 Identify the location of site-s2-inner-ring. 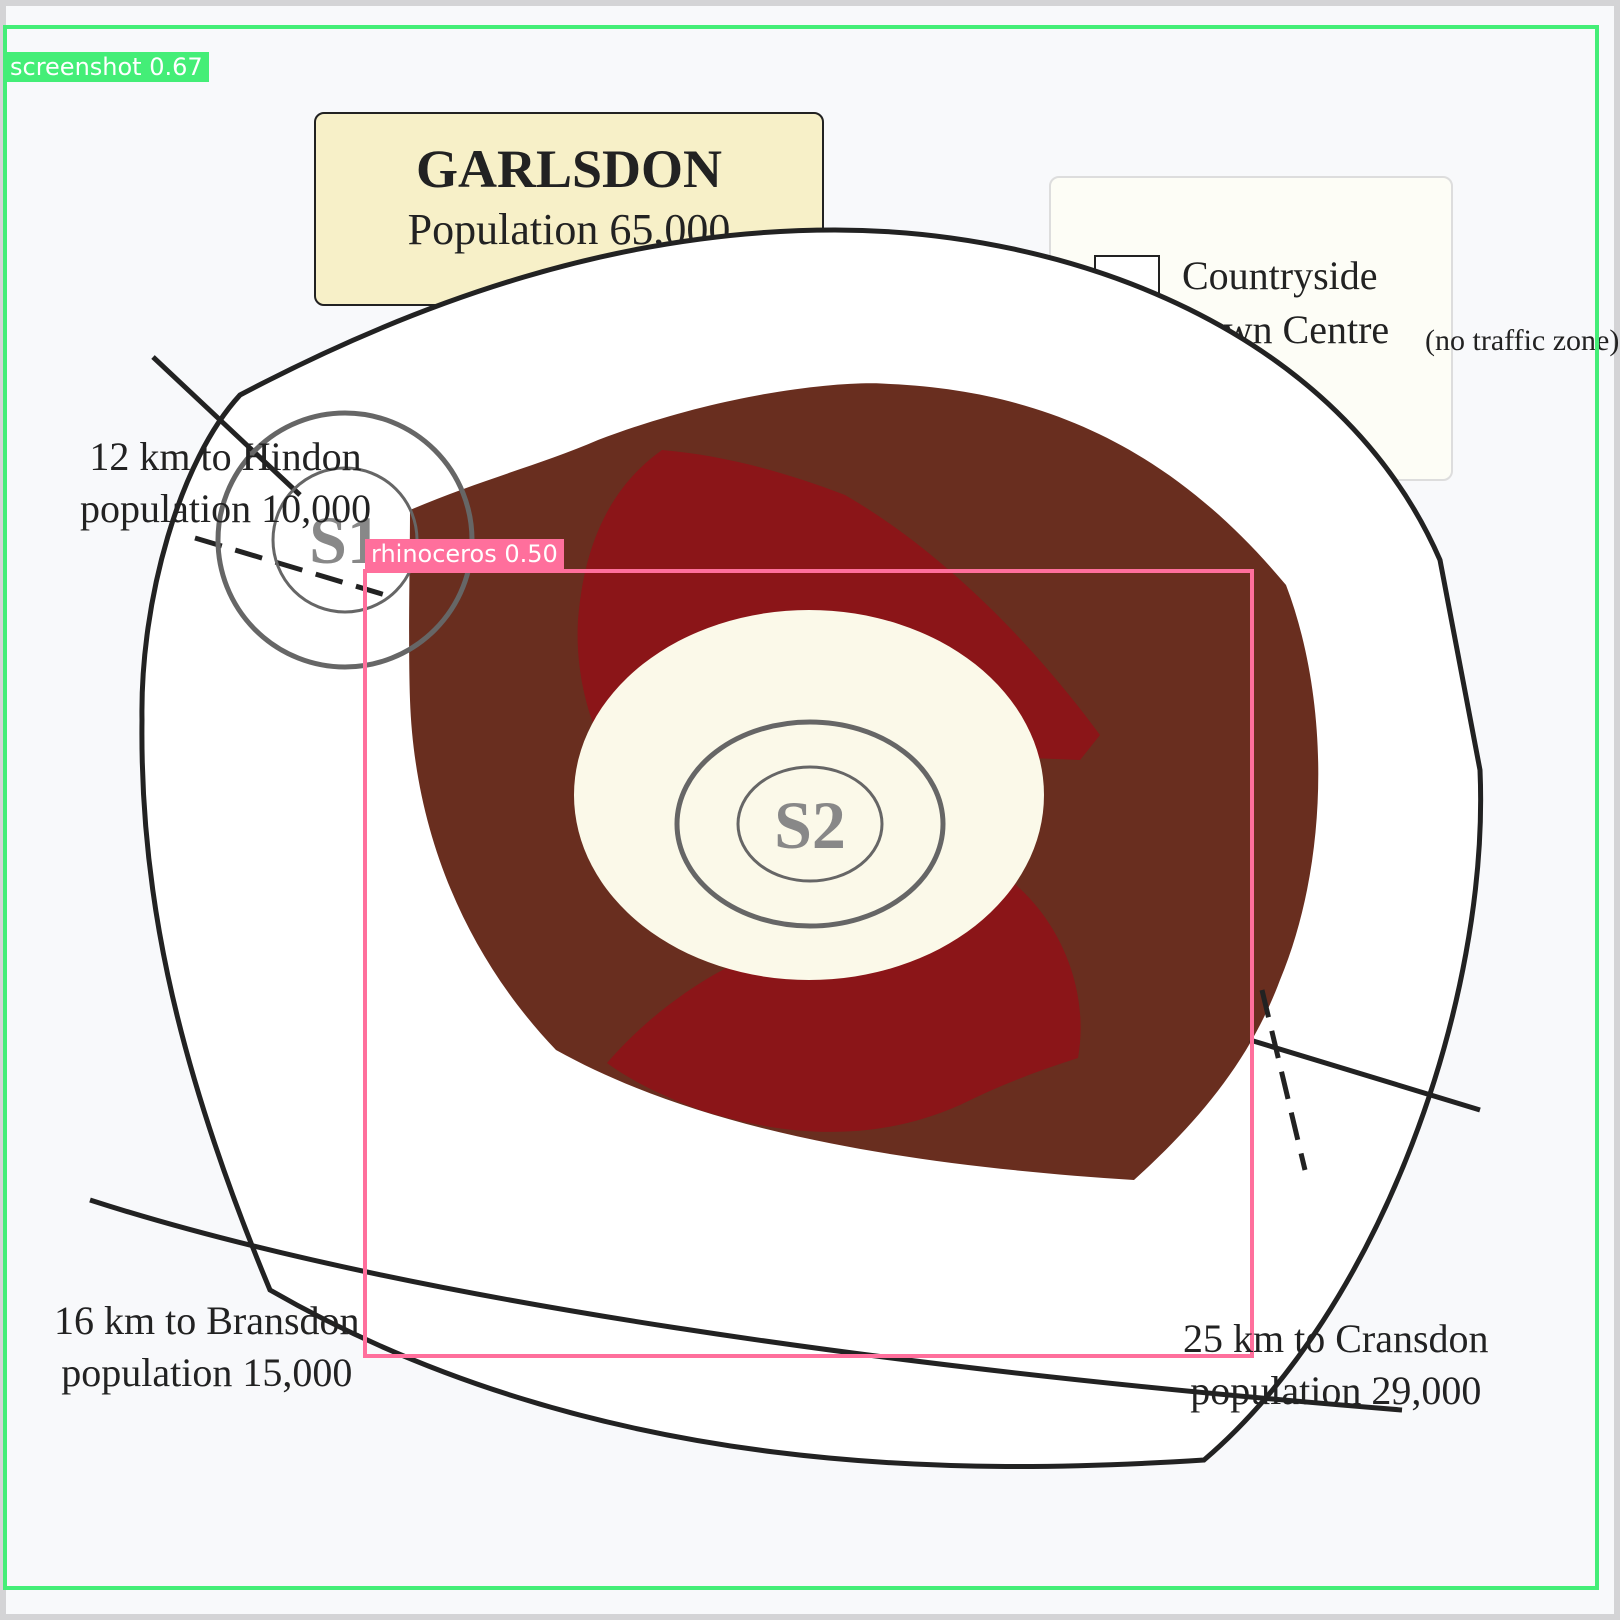
(810, 824).